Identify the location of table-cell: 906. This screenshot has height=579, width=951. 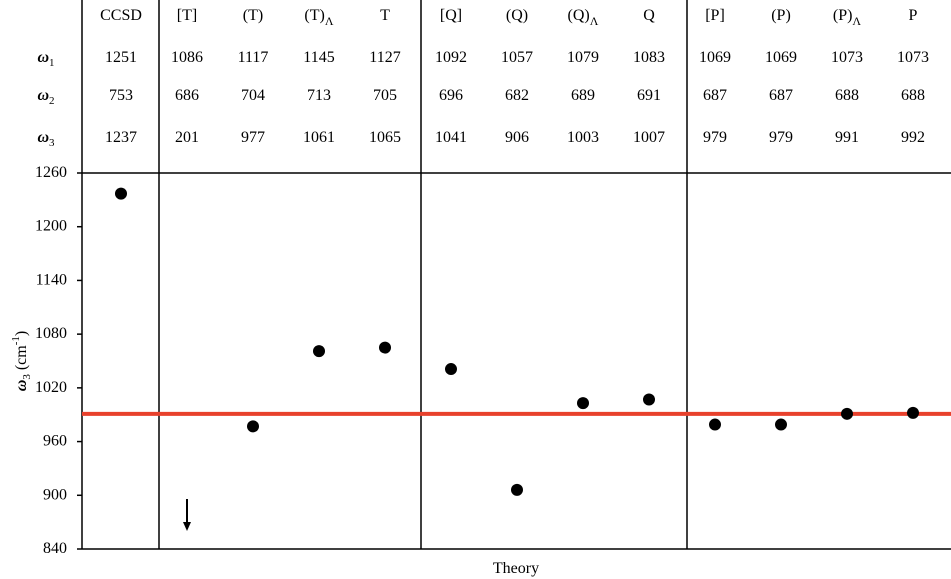
(517, 137).